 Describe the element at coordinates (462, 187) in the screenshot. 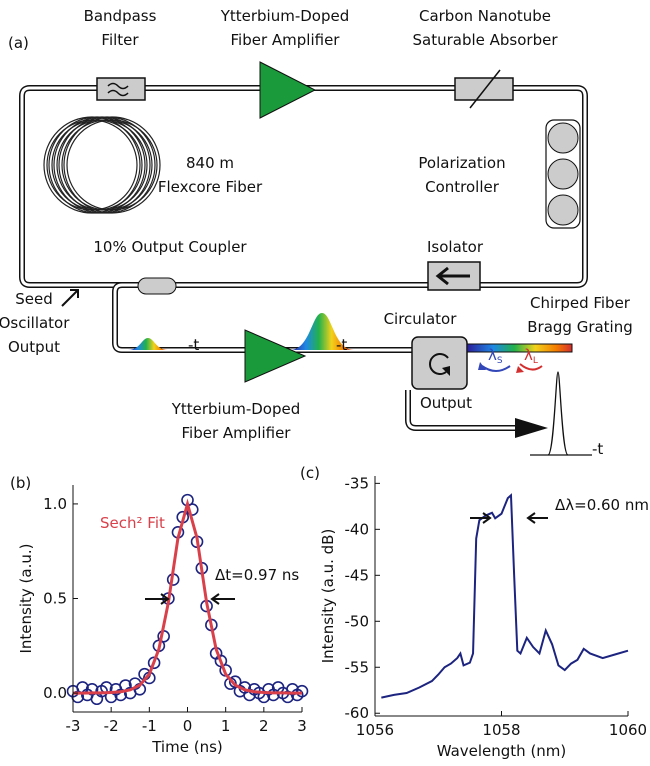

I see `label: Controller` at that location.